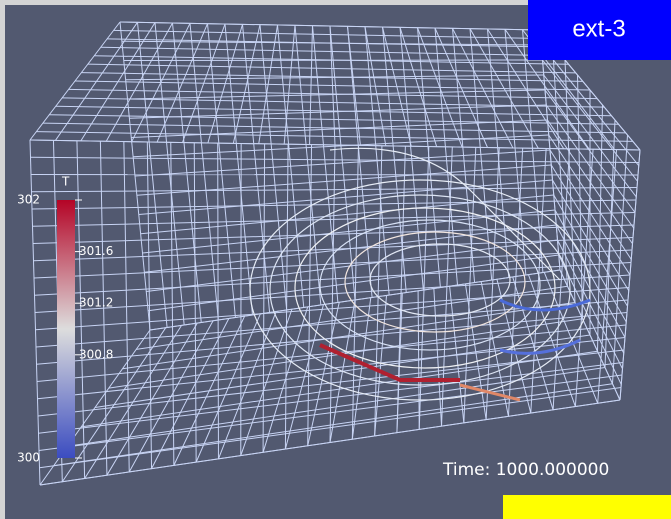 The image size is (671, 519). What do you see at coordinates (587, 507) in the screenshot?
I see `highlight-box` at bounding box center [587, 507].